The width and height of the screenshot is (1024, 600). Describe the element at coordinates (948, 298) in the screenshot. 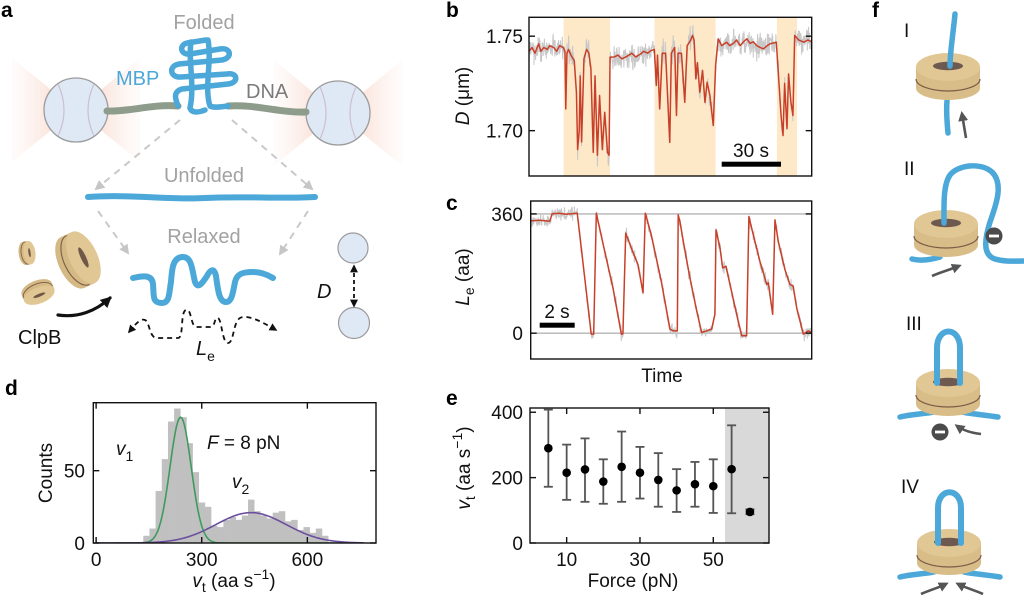

I see `panel-f: f I II` at that location.